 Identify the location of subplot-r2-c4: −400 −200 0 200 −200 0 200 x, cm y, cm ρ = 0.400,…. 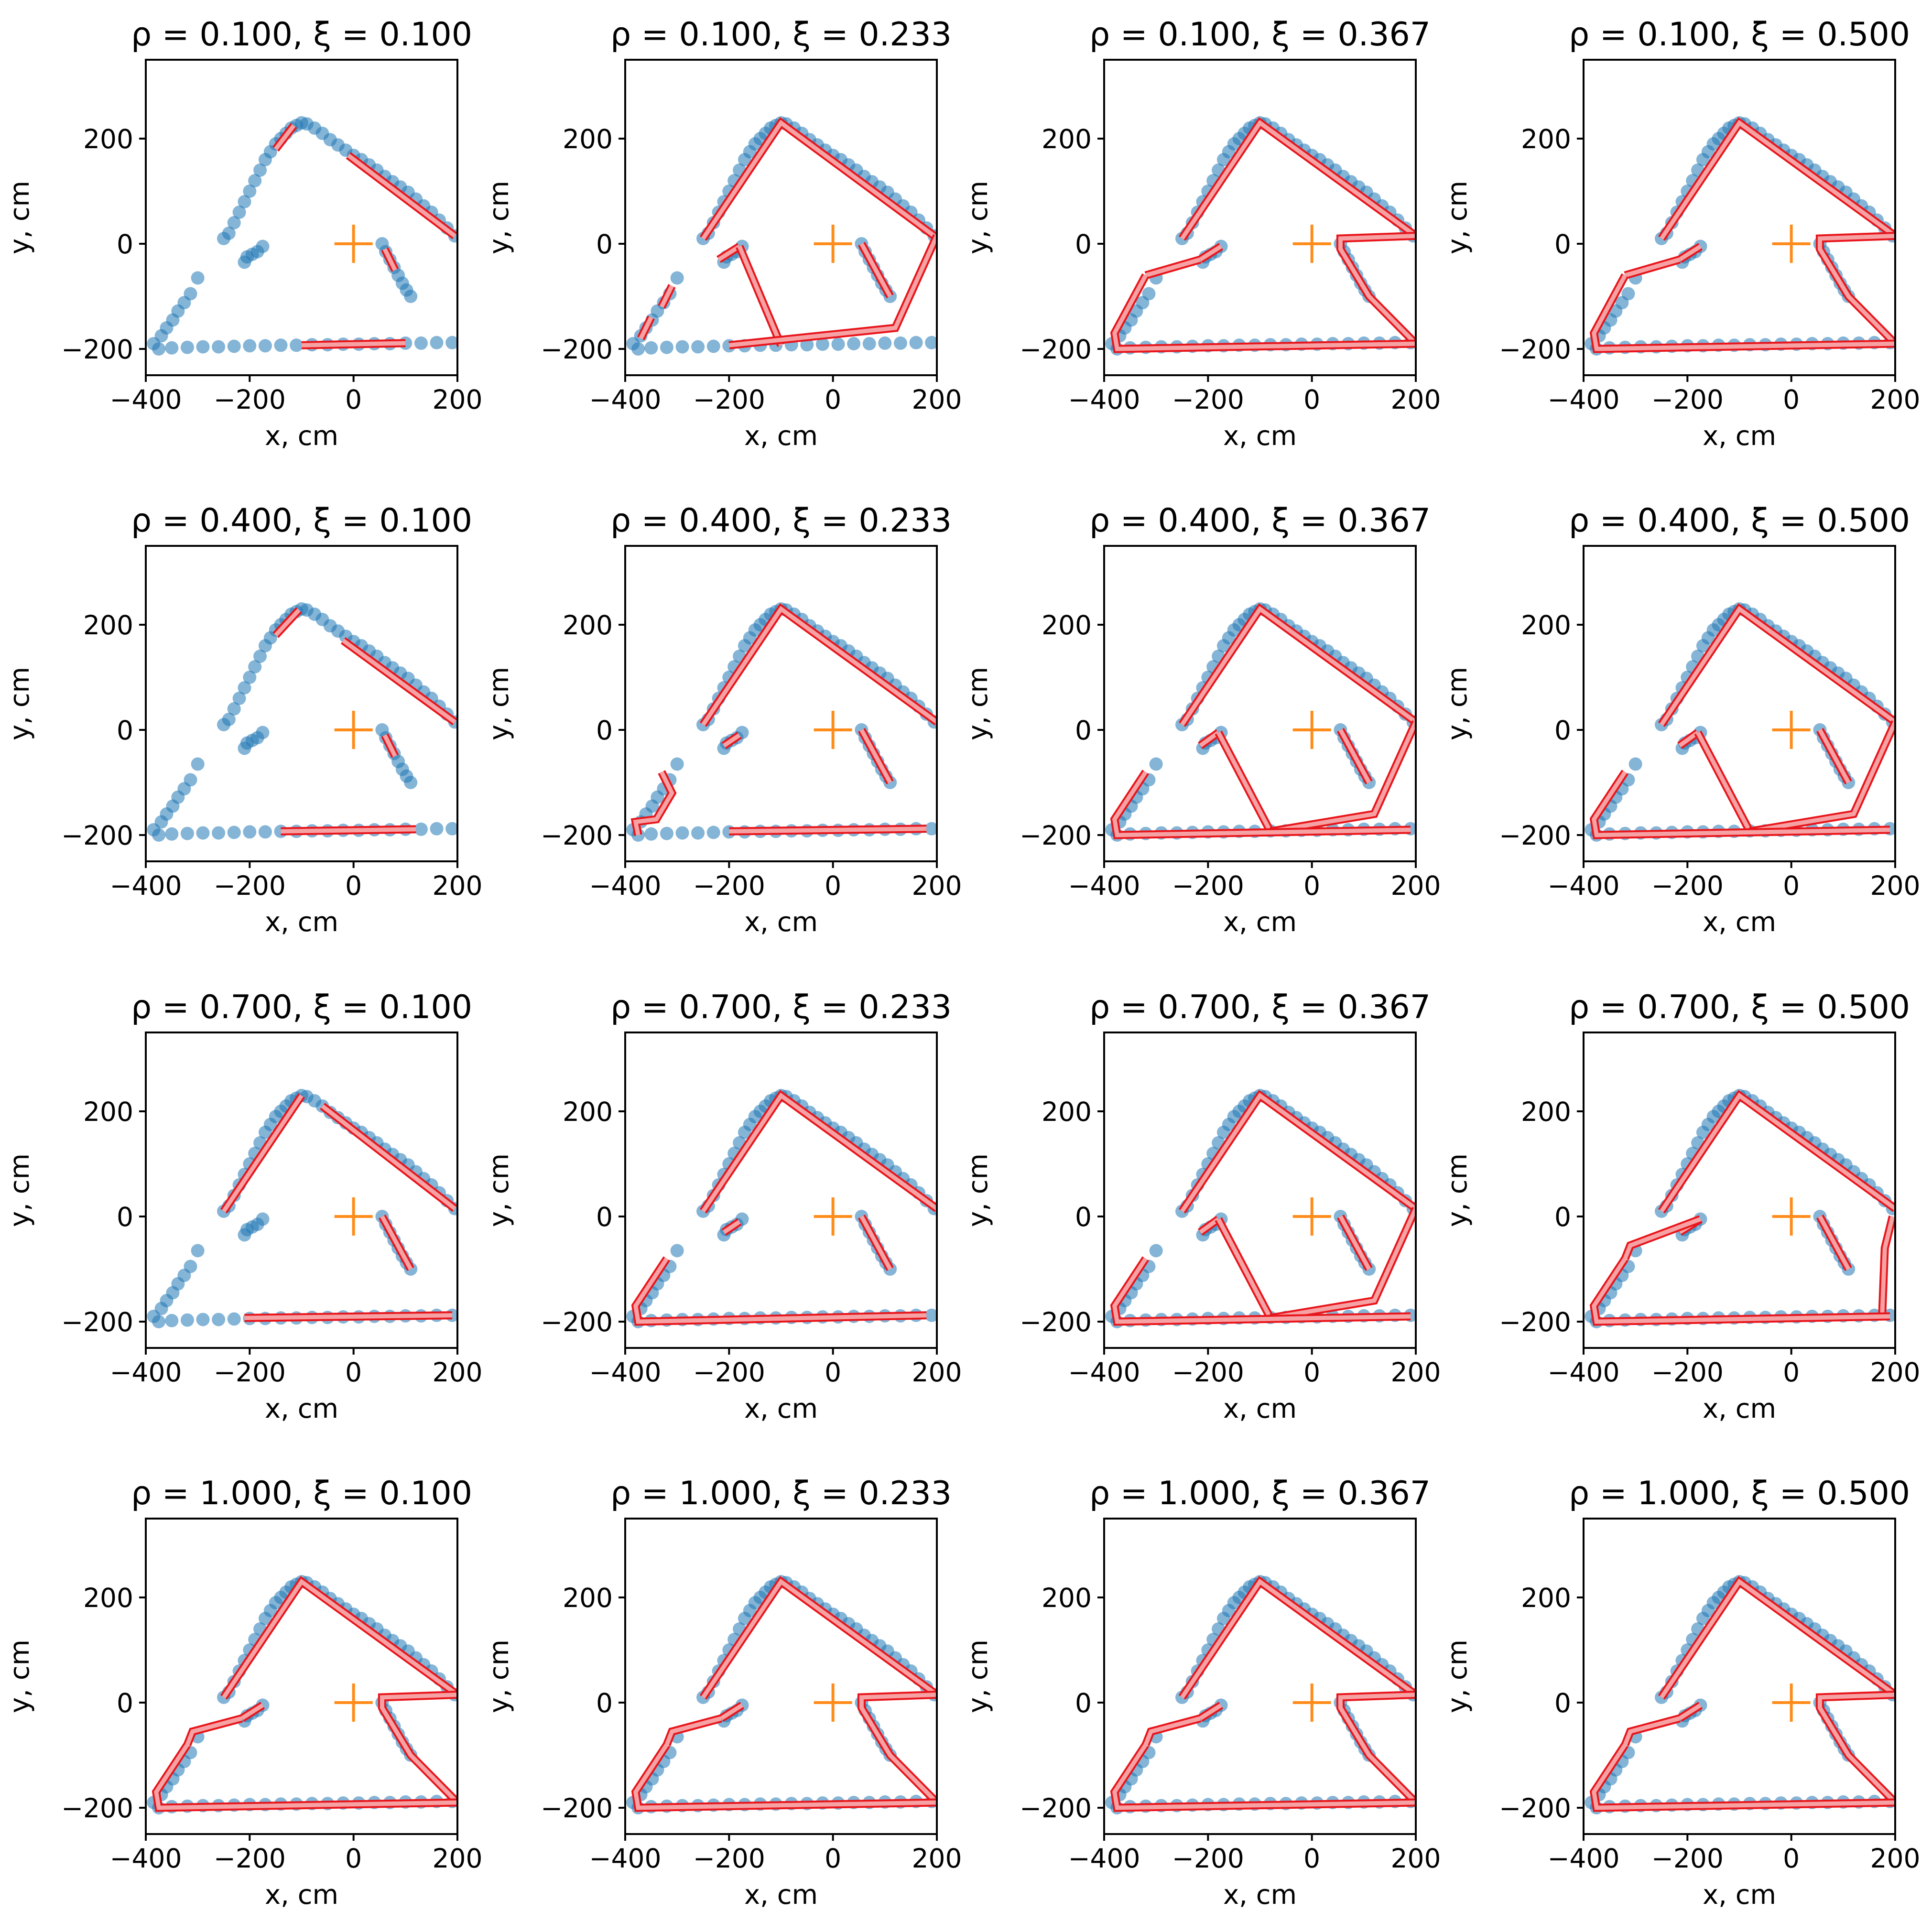
(1681, 720).